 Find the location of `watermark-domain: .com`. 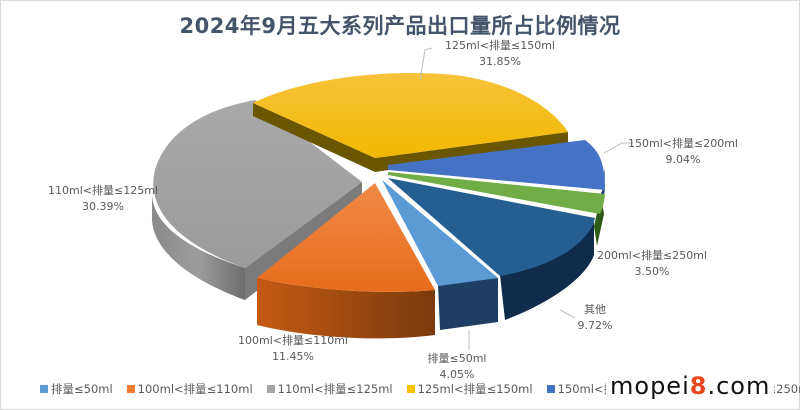

watermark-domain: .com is located at coordinates (739, 386).